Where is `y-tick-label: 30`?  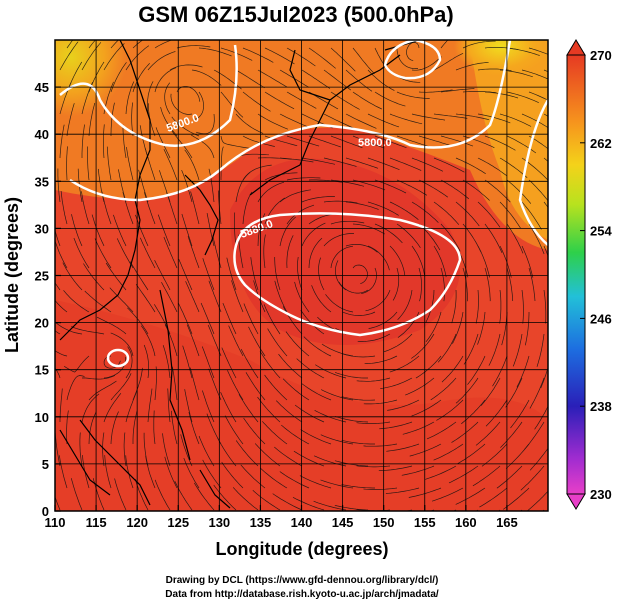 y-tick-label: 30 is located at coordinates (42, 228).